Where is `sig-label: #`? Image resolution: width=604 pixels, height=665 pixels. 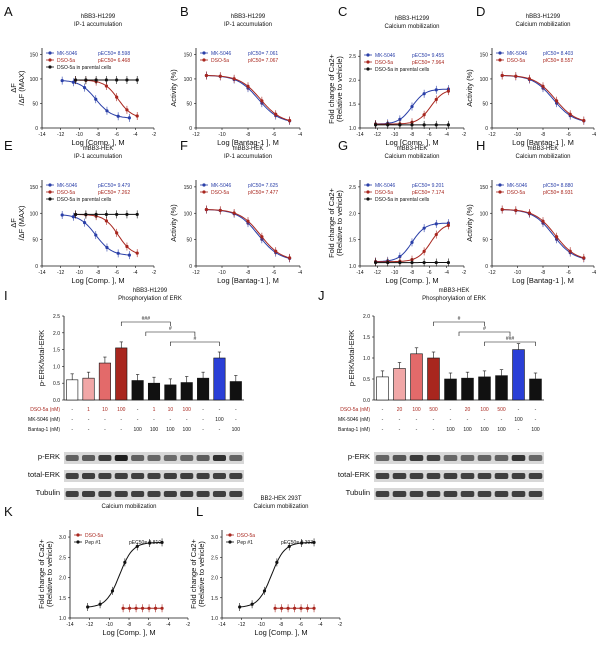 sig-label: # is located at coordinates (459, 319).